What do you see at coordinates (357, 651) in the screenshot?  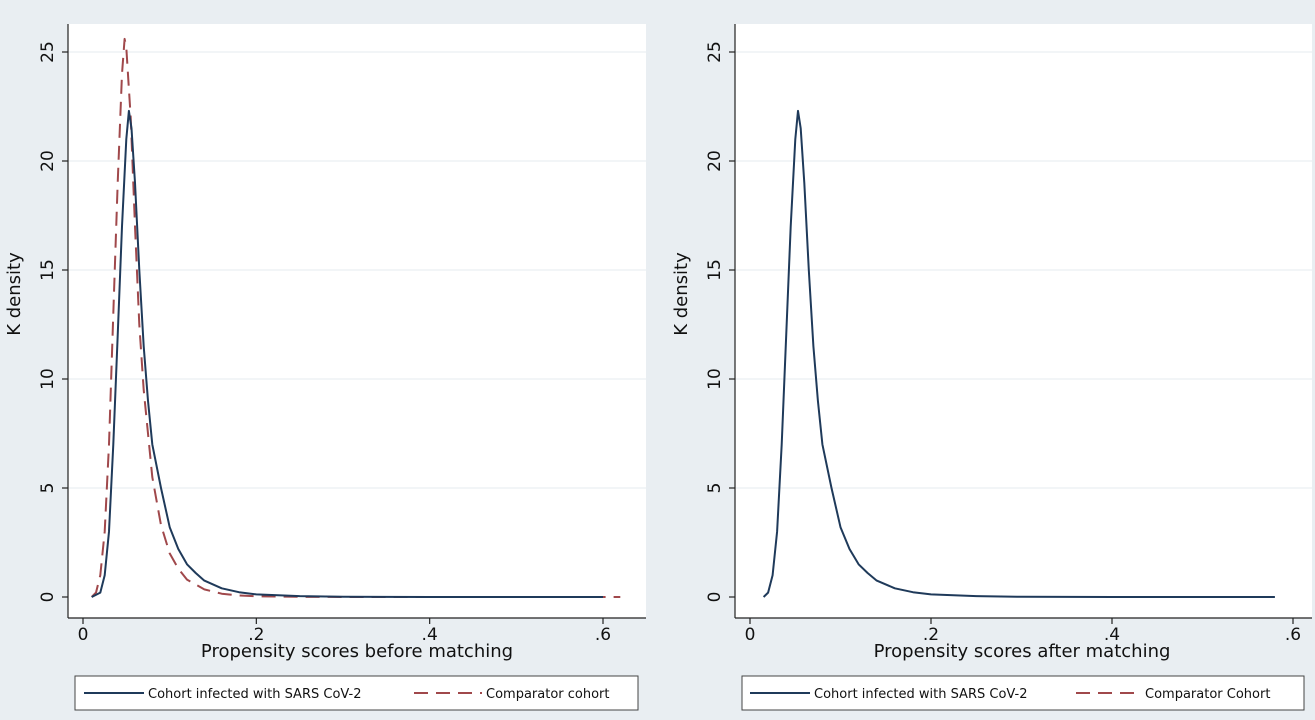 I see `x-axis-label: Propensity scores before matching` at bounding box center [357, 651].